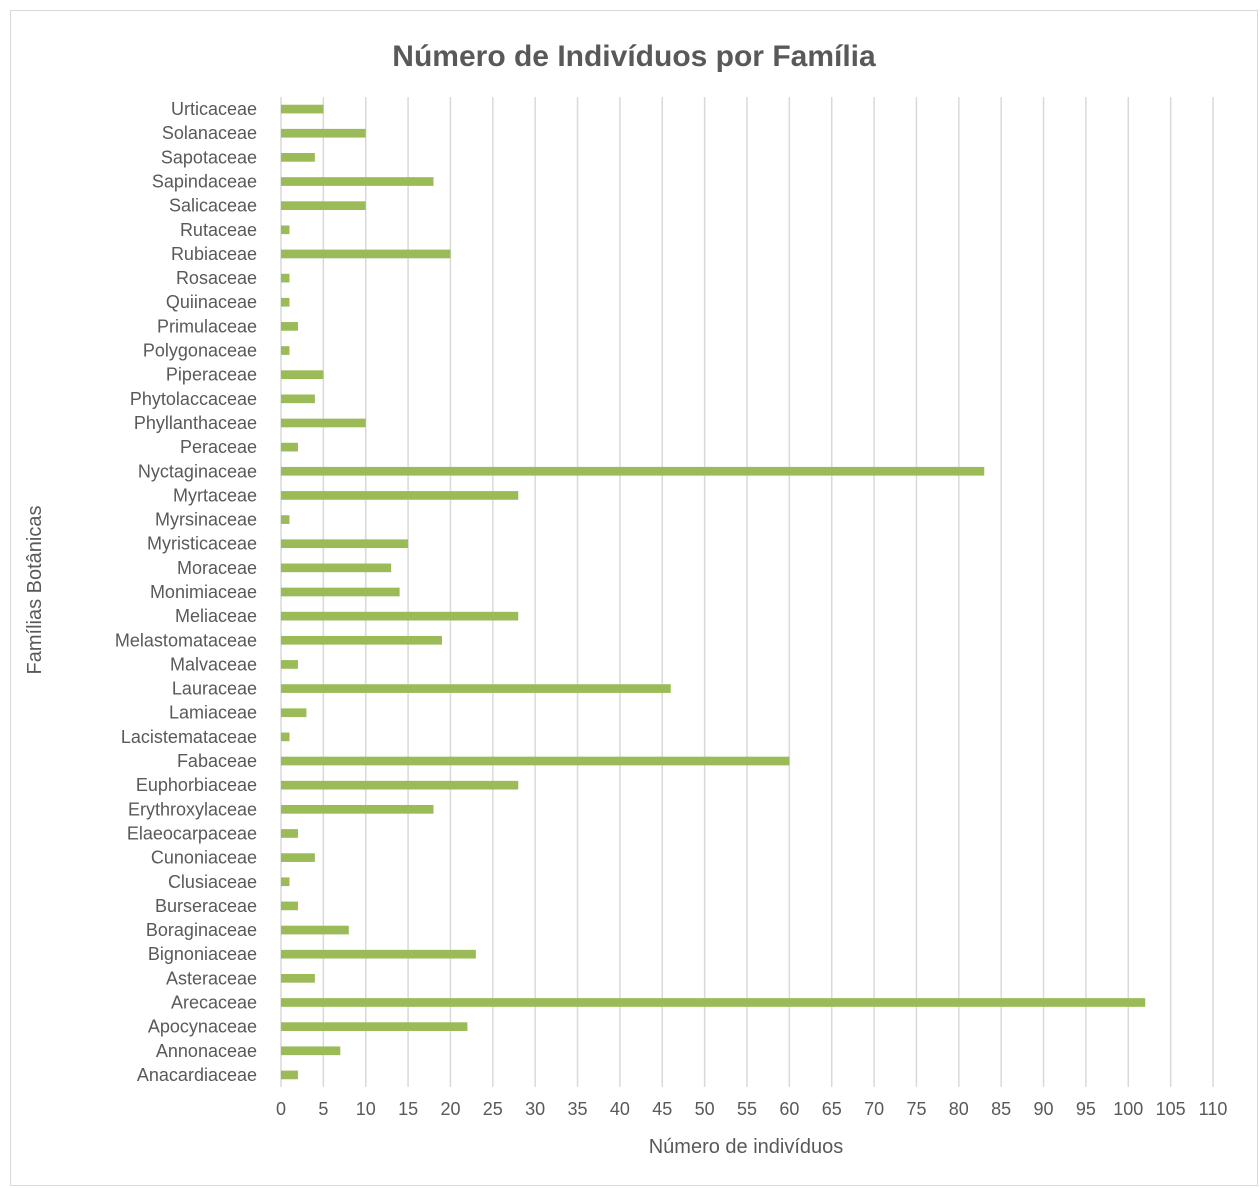 Image resolution: width=1260 pixels, height=1189 pixels. I want to click on category-label: Boraginaceae, so click(201, 930).